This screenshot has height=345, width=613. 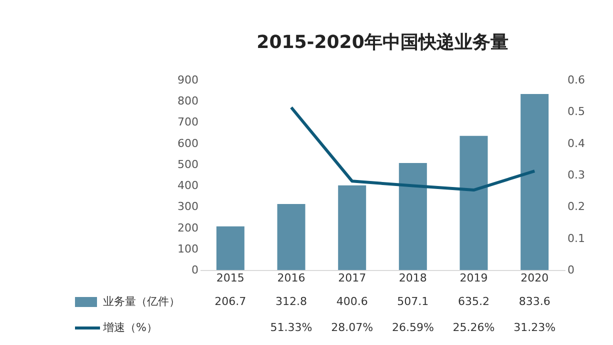 I want to click on y-tick-label: 300, so click(x=188, y=207).